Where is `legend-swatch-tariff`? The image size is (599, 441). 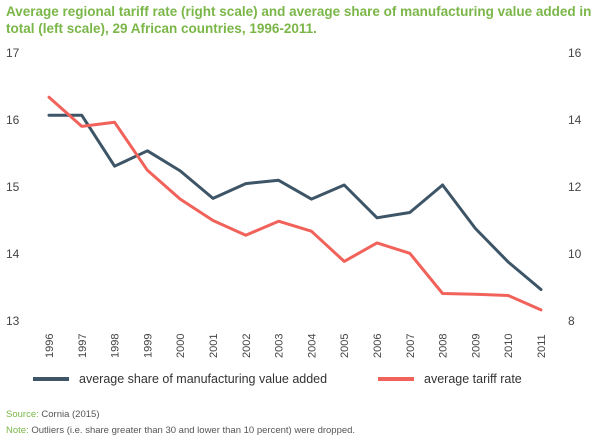 legend-swatch-tariff is located at coordinates (396, 379).